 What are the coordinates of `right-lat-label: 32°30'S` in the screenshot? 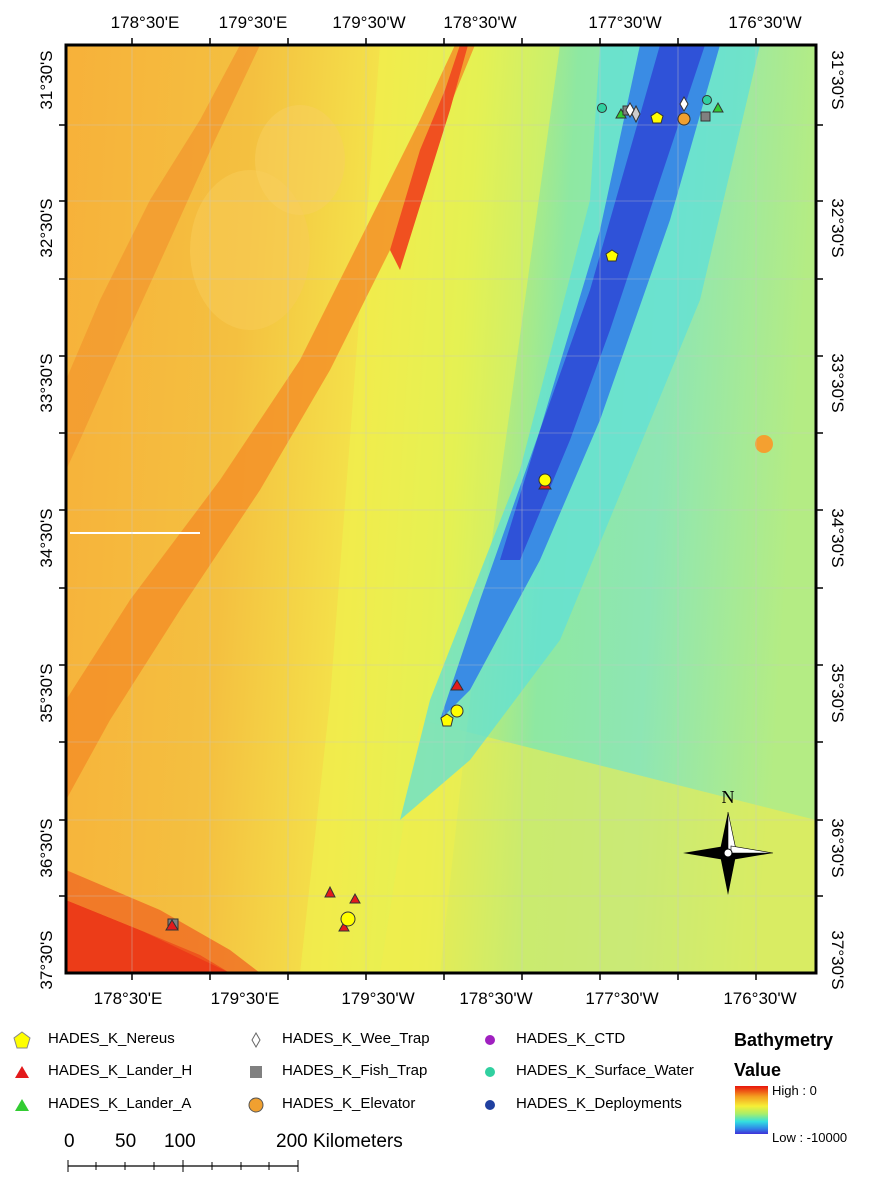 It's located at (837, 227).